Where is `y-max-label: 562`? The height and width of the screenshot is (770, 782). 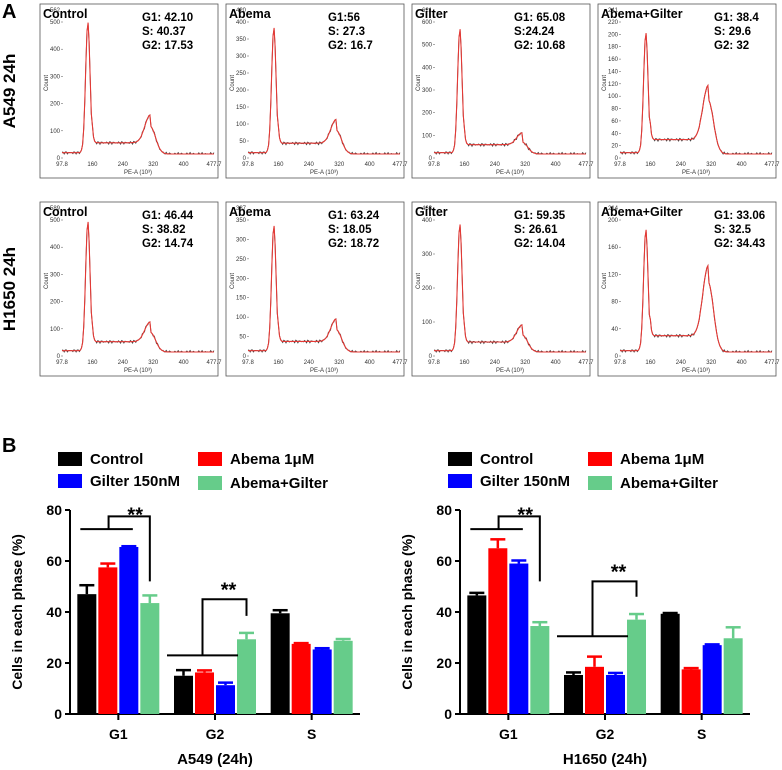
y-max-label: 562 is located at coordinates (55, 11).